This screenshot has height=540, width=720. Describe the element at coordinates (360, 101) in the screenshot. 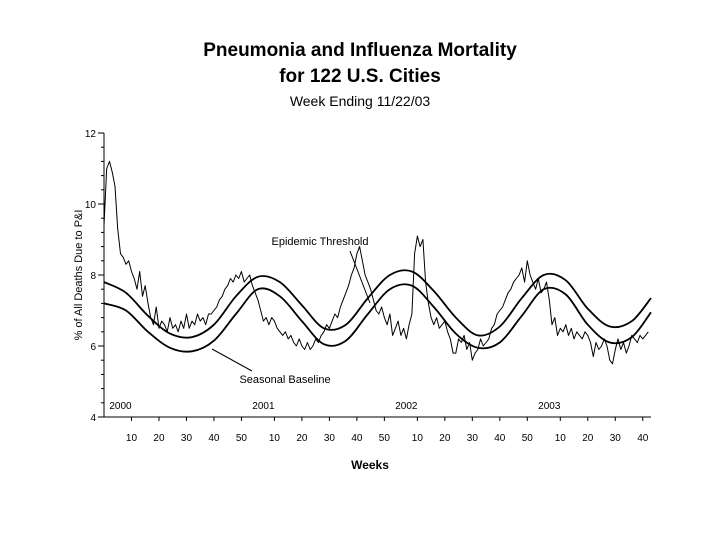

I see `chart-subtitle: Week Ending 11/22/03` at that location.